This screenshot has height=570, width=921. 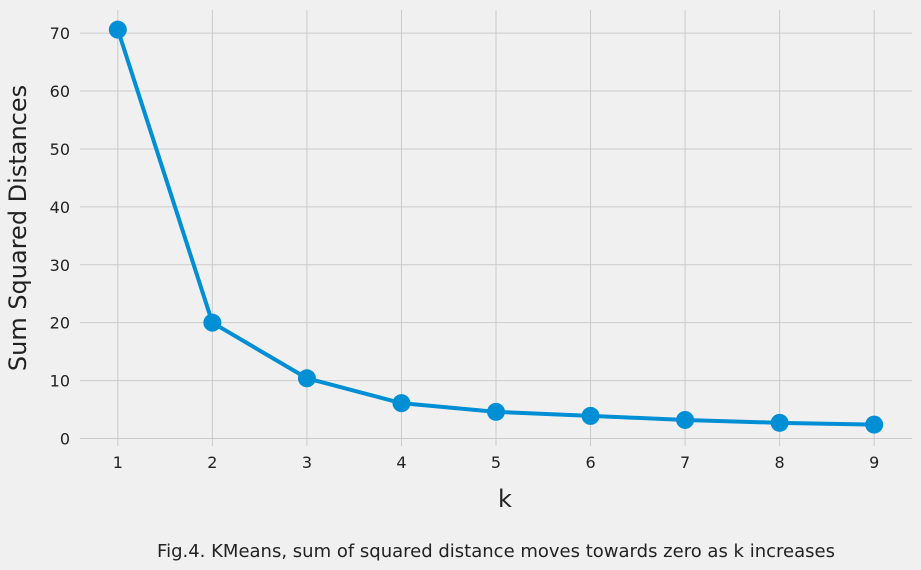 I want to click on y-axis-title: Sum Squared Distances, so click(x=18, y=228).